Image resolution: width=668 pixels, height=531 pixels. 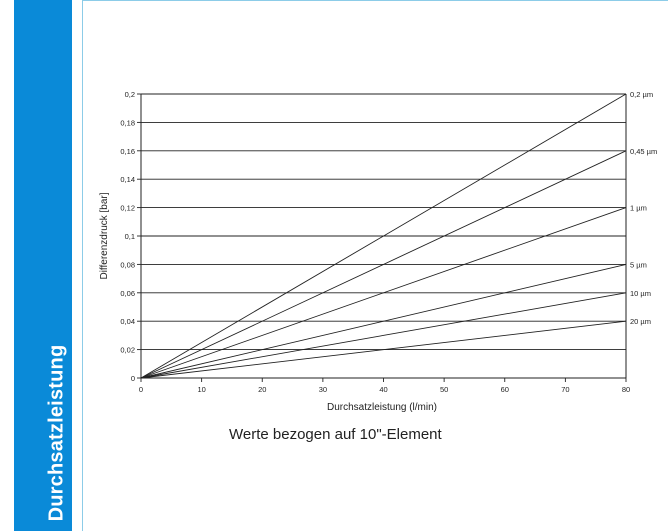 What do you see at coordinates (127, 264) in the screenshot?
I see `y-tick-label: 0,08` at bounding box center [127, 264].